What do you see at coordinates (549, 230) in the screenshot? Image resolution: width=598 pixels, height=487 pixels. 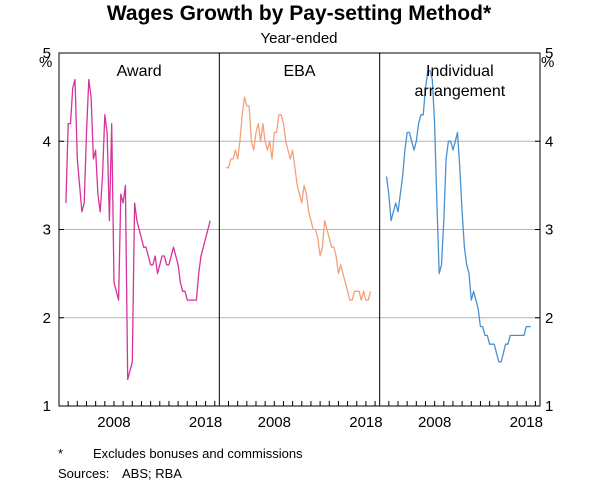 I see `y-tick-label-right: 3` at bounding box center [549, 230].